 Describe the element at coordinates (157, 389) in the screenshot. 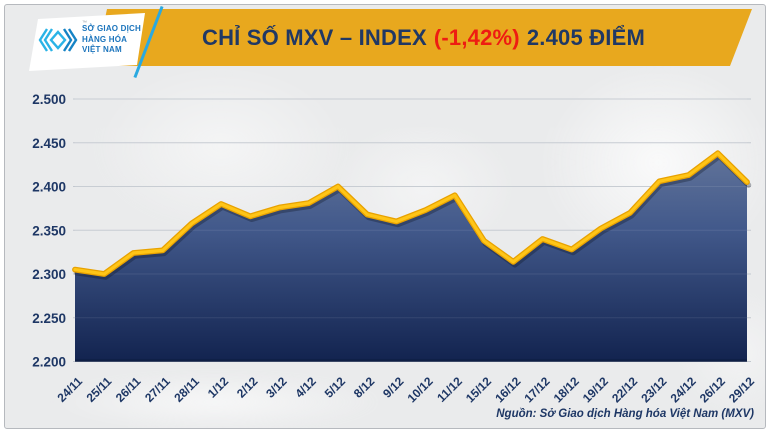

I see `svg-text: 27/11` at that location.